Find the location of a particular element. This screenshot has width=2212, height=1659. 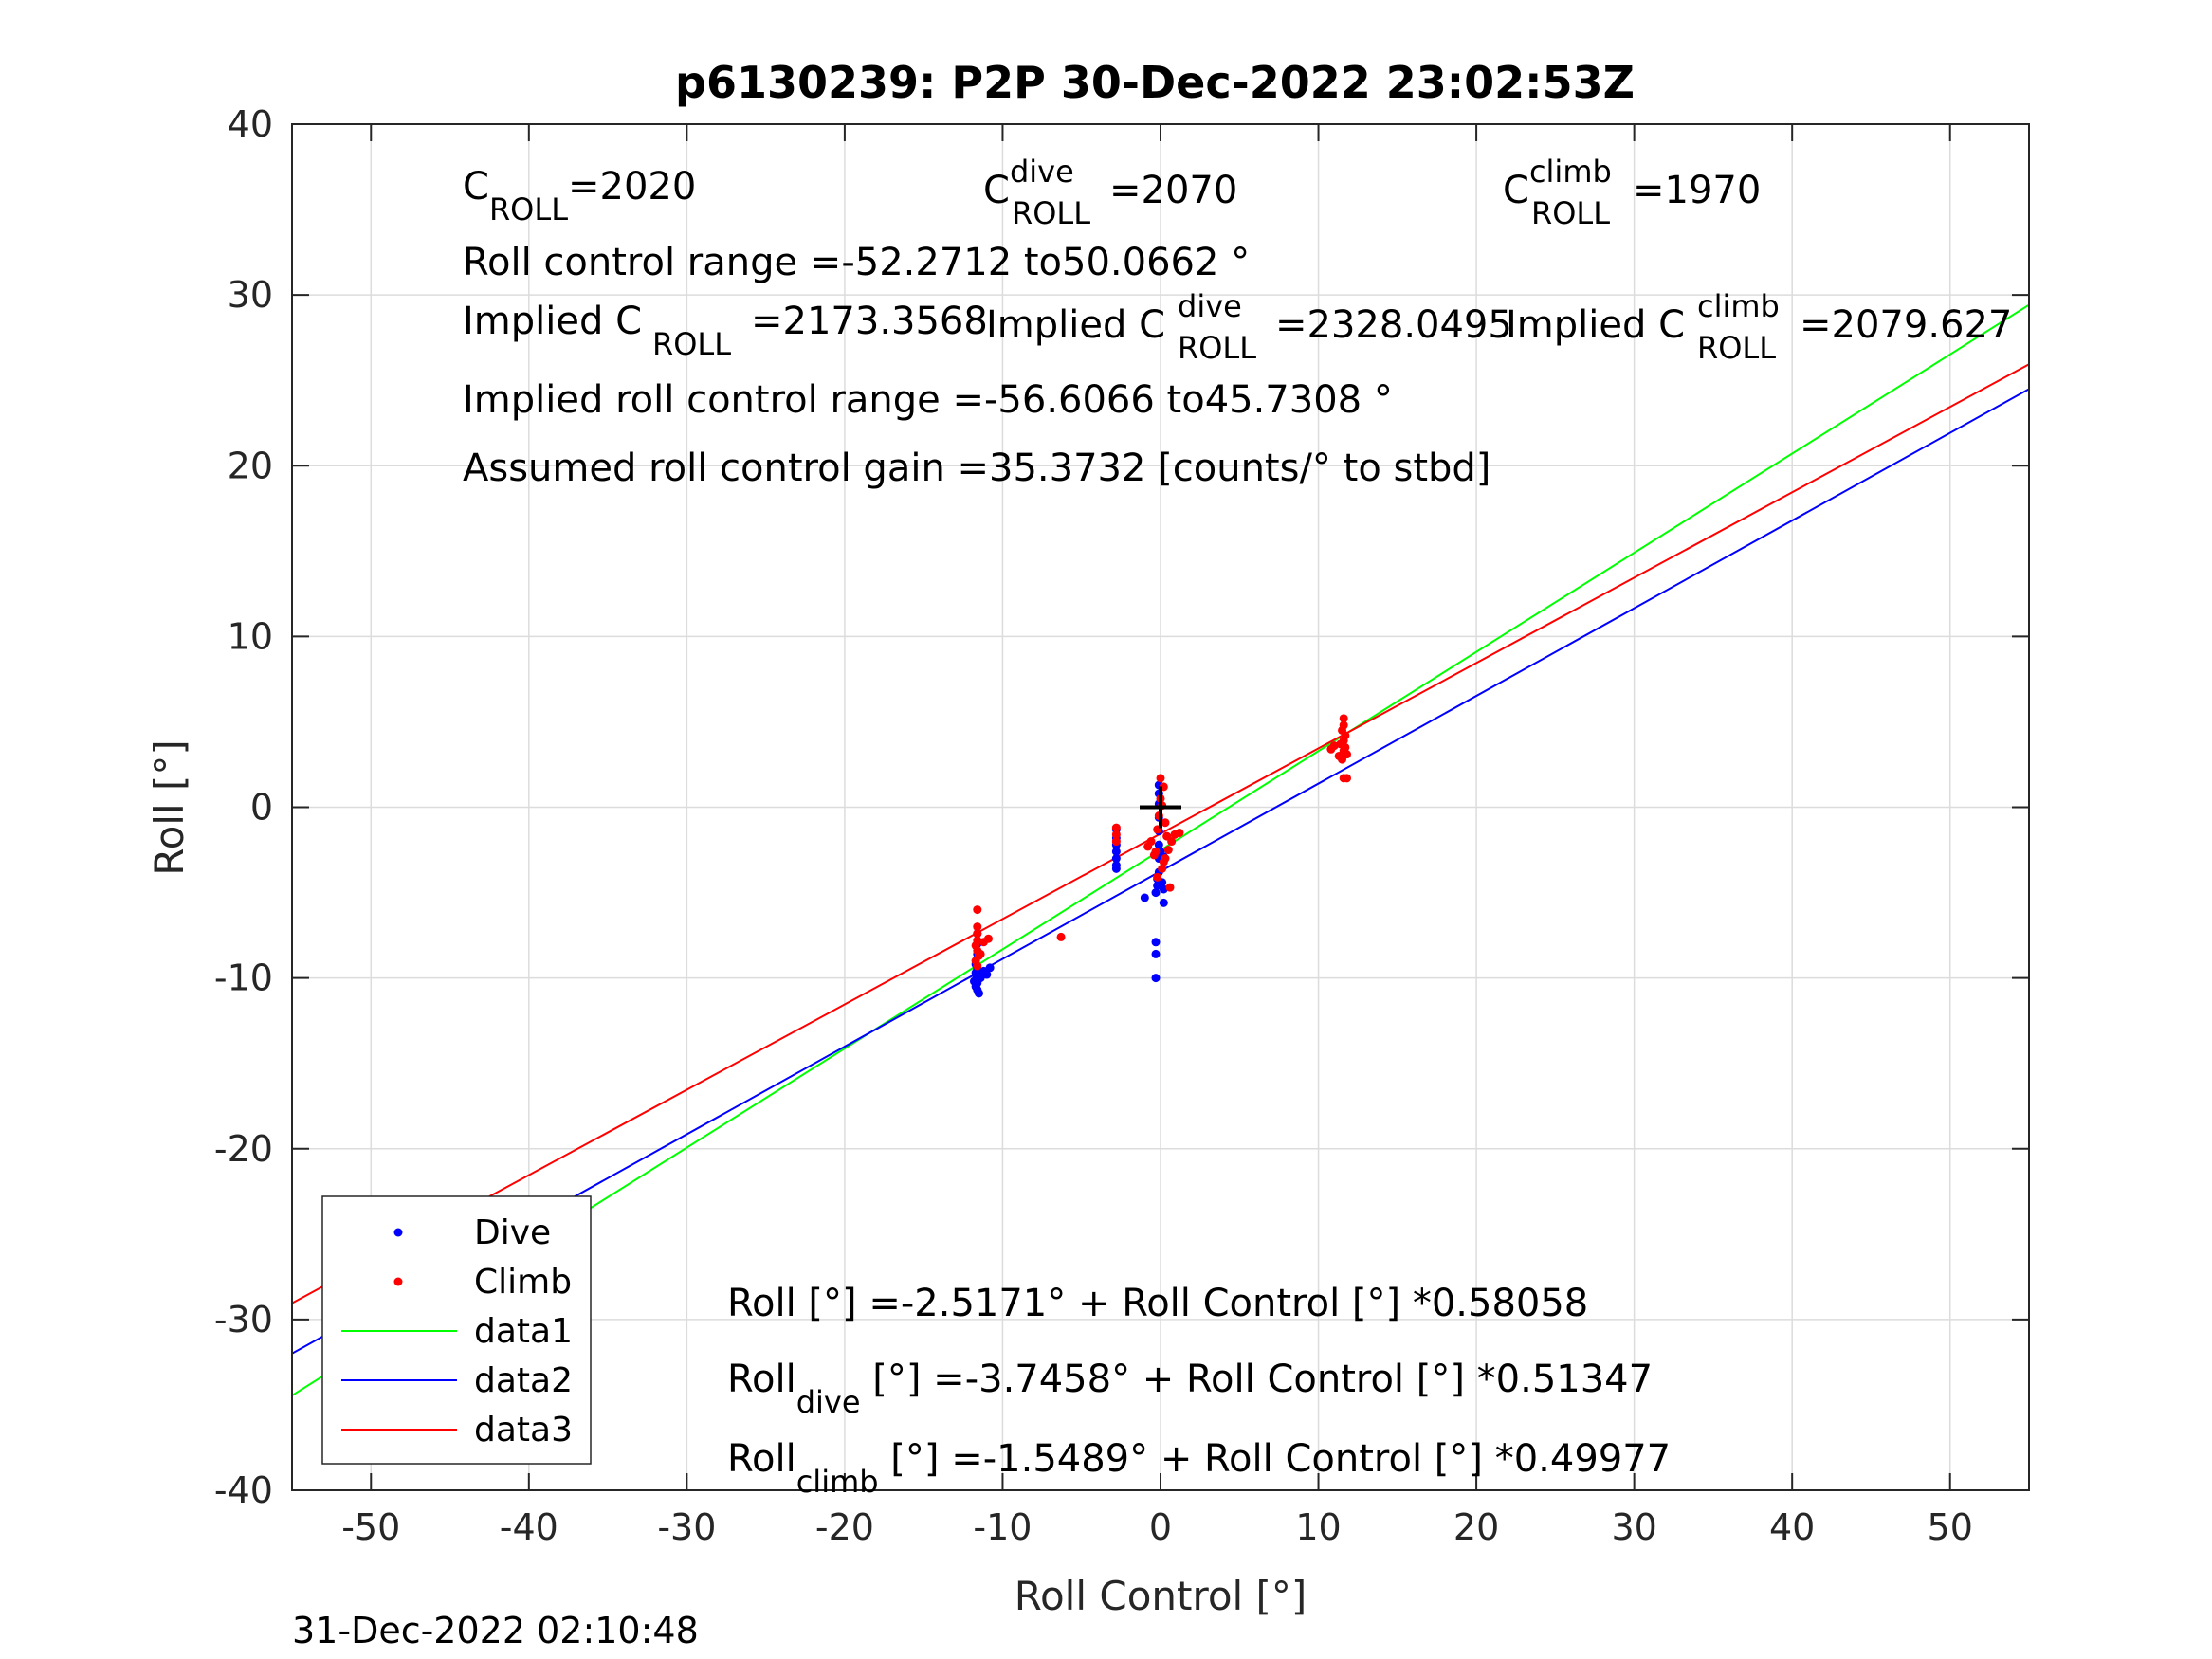

annotation-implied-croll-dive-sub: ROLL is located at coordinates (1217, 348).